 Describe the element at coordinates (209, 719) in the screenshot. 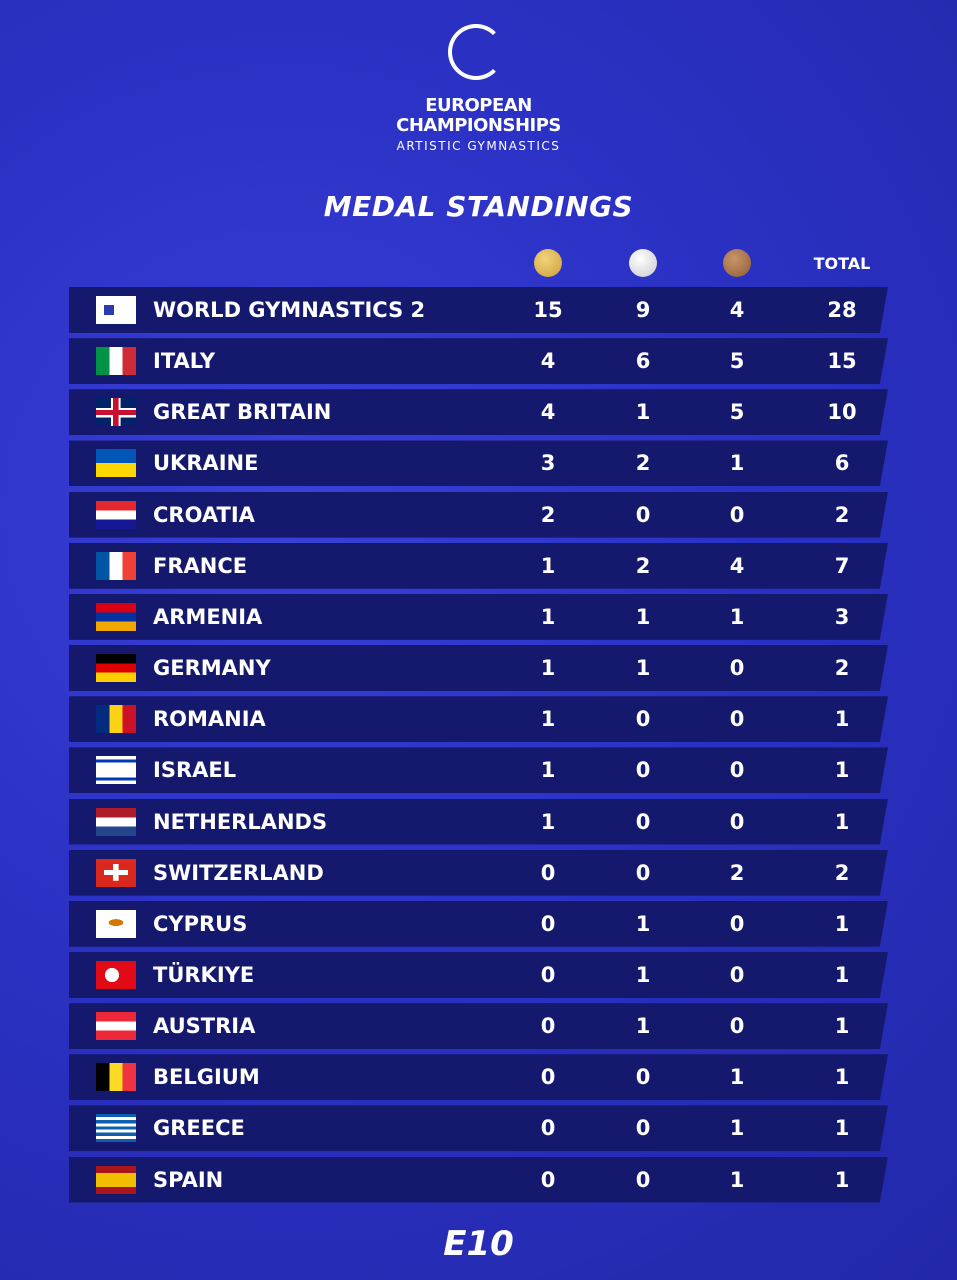

I see `country-name: ROMANIA` at that location.